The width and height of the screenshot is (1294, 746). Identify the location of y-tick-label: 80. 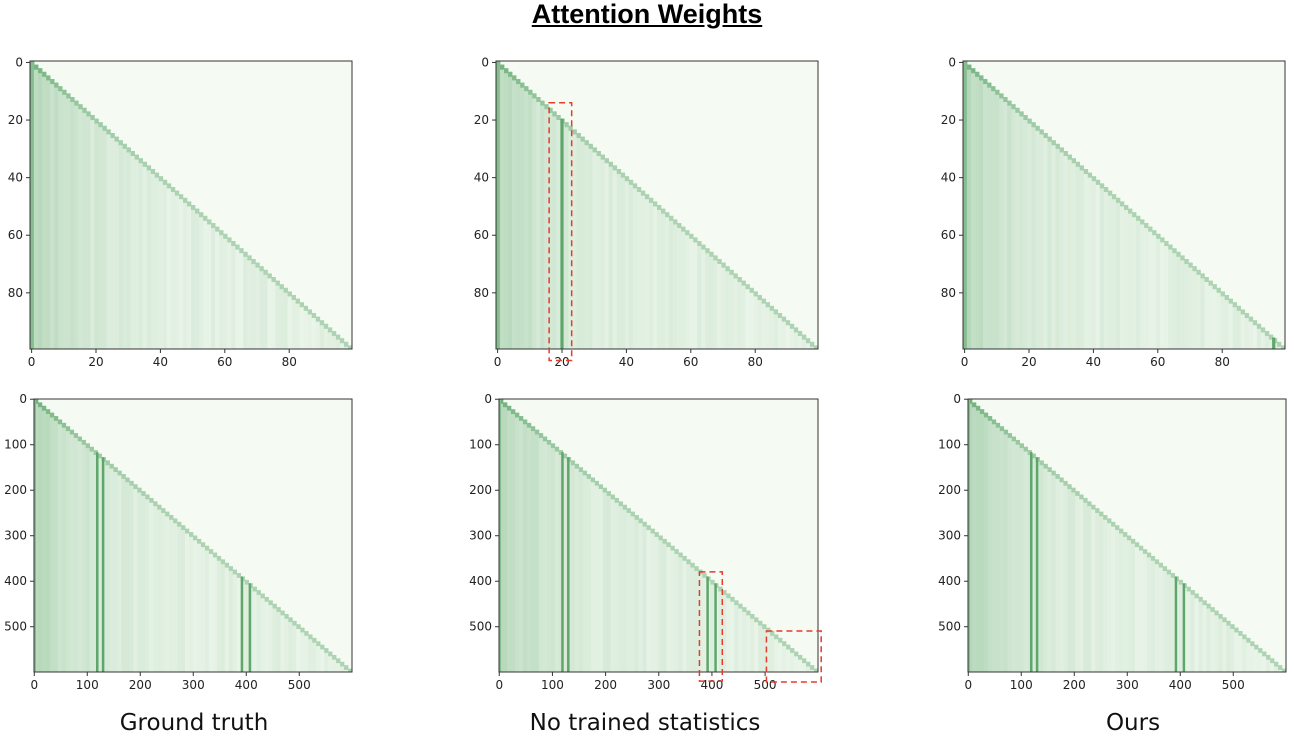
(15, 293).